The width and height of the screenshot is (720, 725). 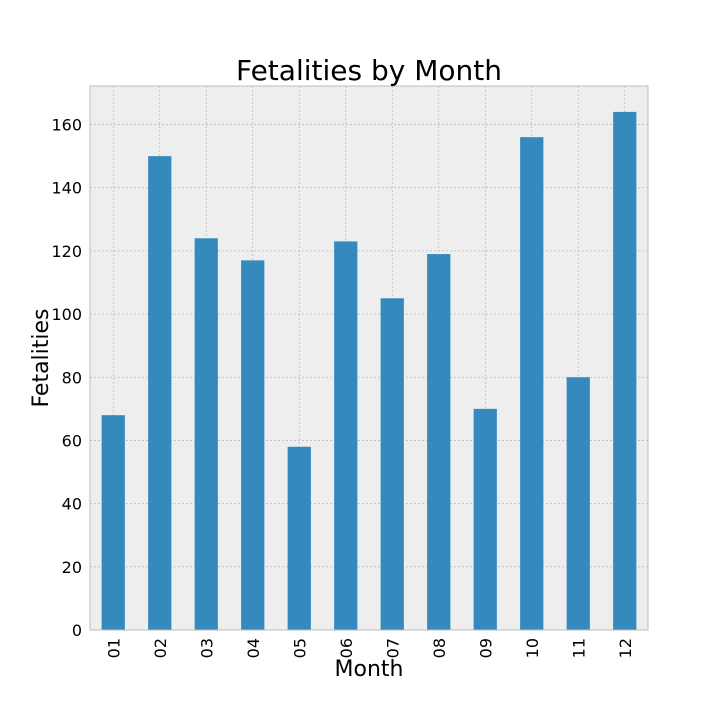 I want to click on x-tick-label: 06, so click(x=346, y=648).